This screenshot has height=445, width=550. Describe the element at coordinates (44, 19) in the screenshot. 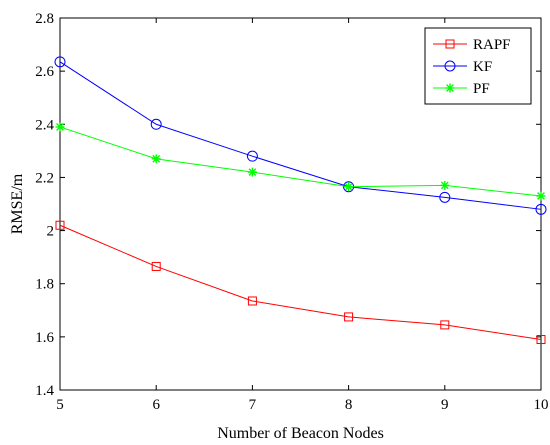

I see `y-tick-label: 2.8` at that location.